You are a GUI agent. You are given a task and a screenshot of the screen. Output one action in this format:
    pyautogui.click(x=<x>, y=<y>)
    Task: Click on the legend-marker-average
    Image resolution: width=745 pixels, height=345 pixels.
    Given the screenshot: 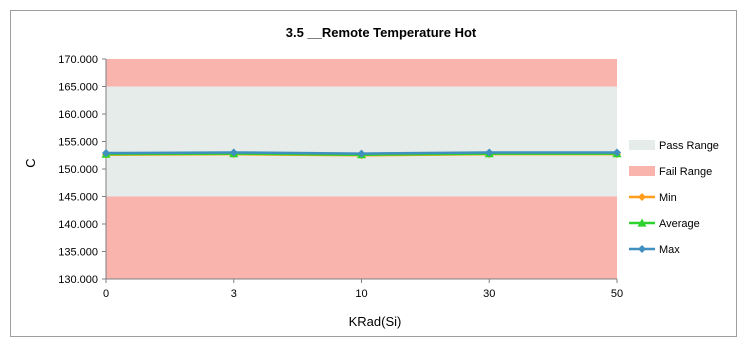 What is the action you would take?
    pyautogui.click(x=642, y=222)
    